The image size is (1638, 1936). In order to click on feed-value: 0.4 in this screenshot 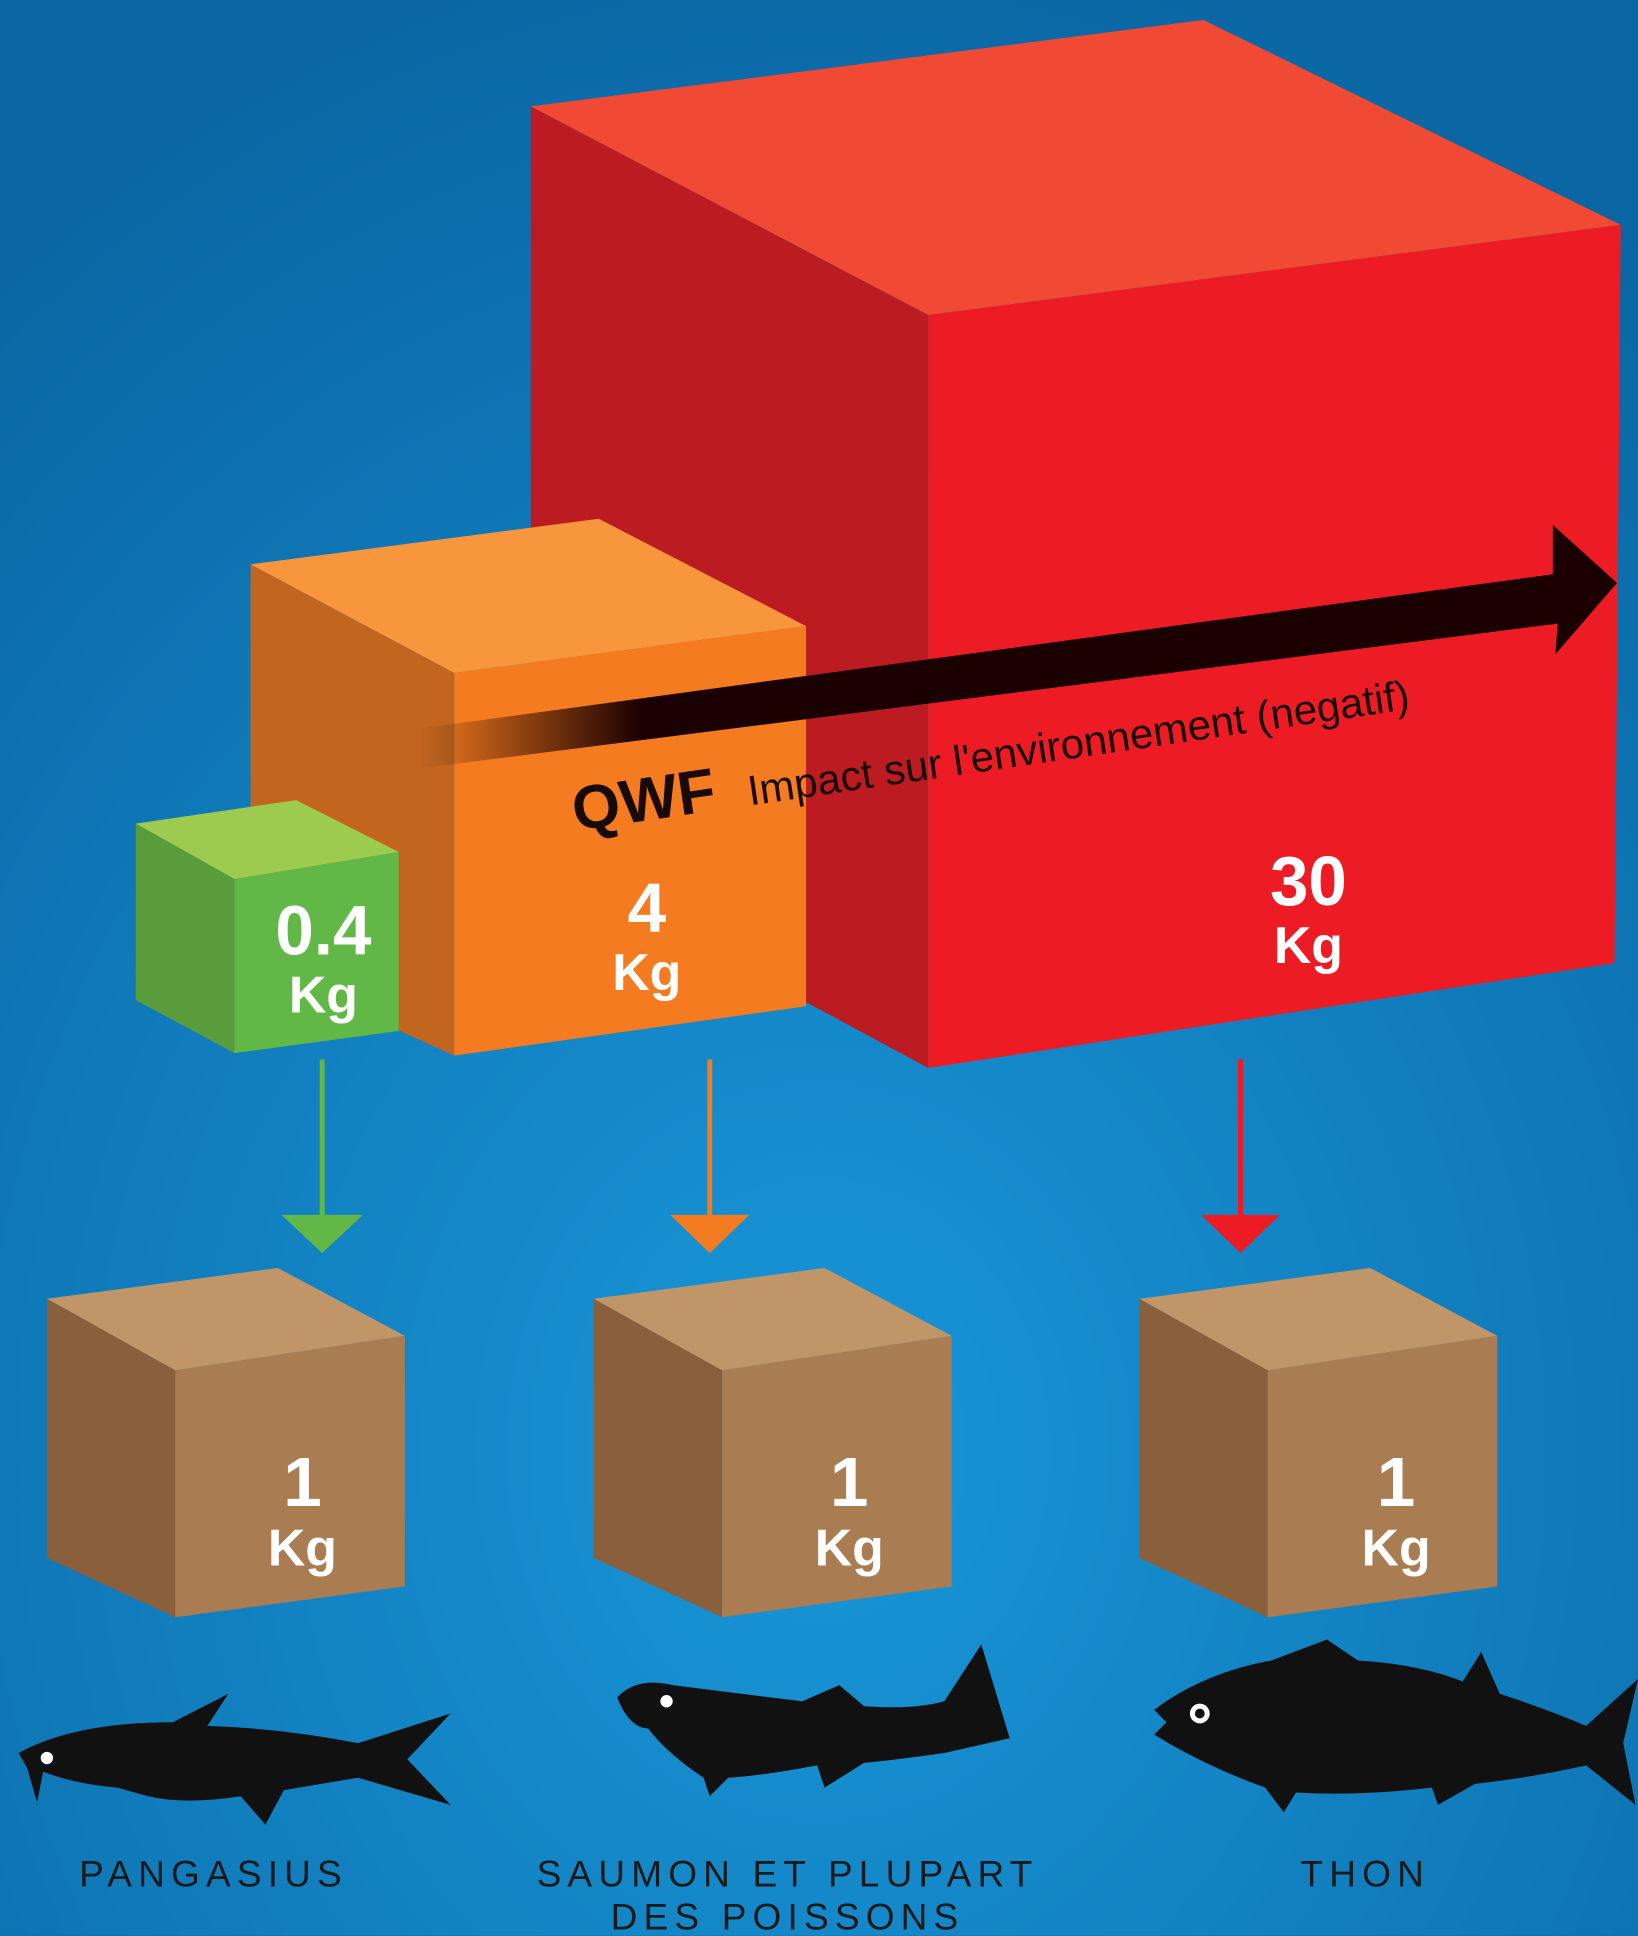, I will do `click(323, 930)`.